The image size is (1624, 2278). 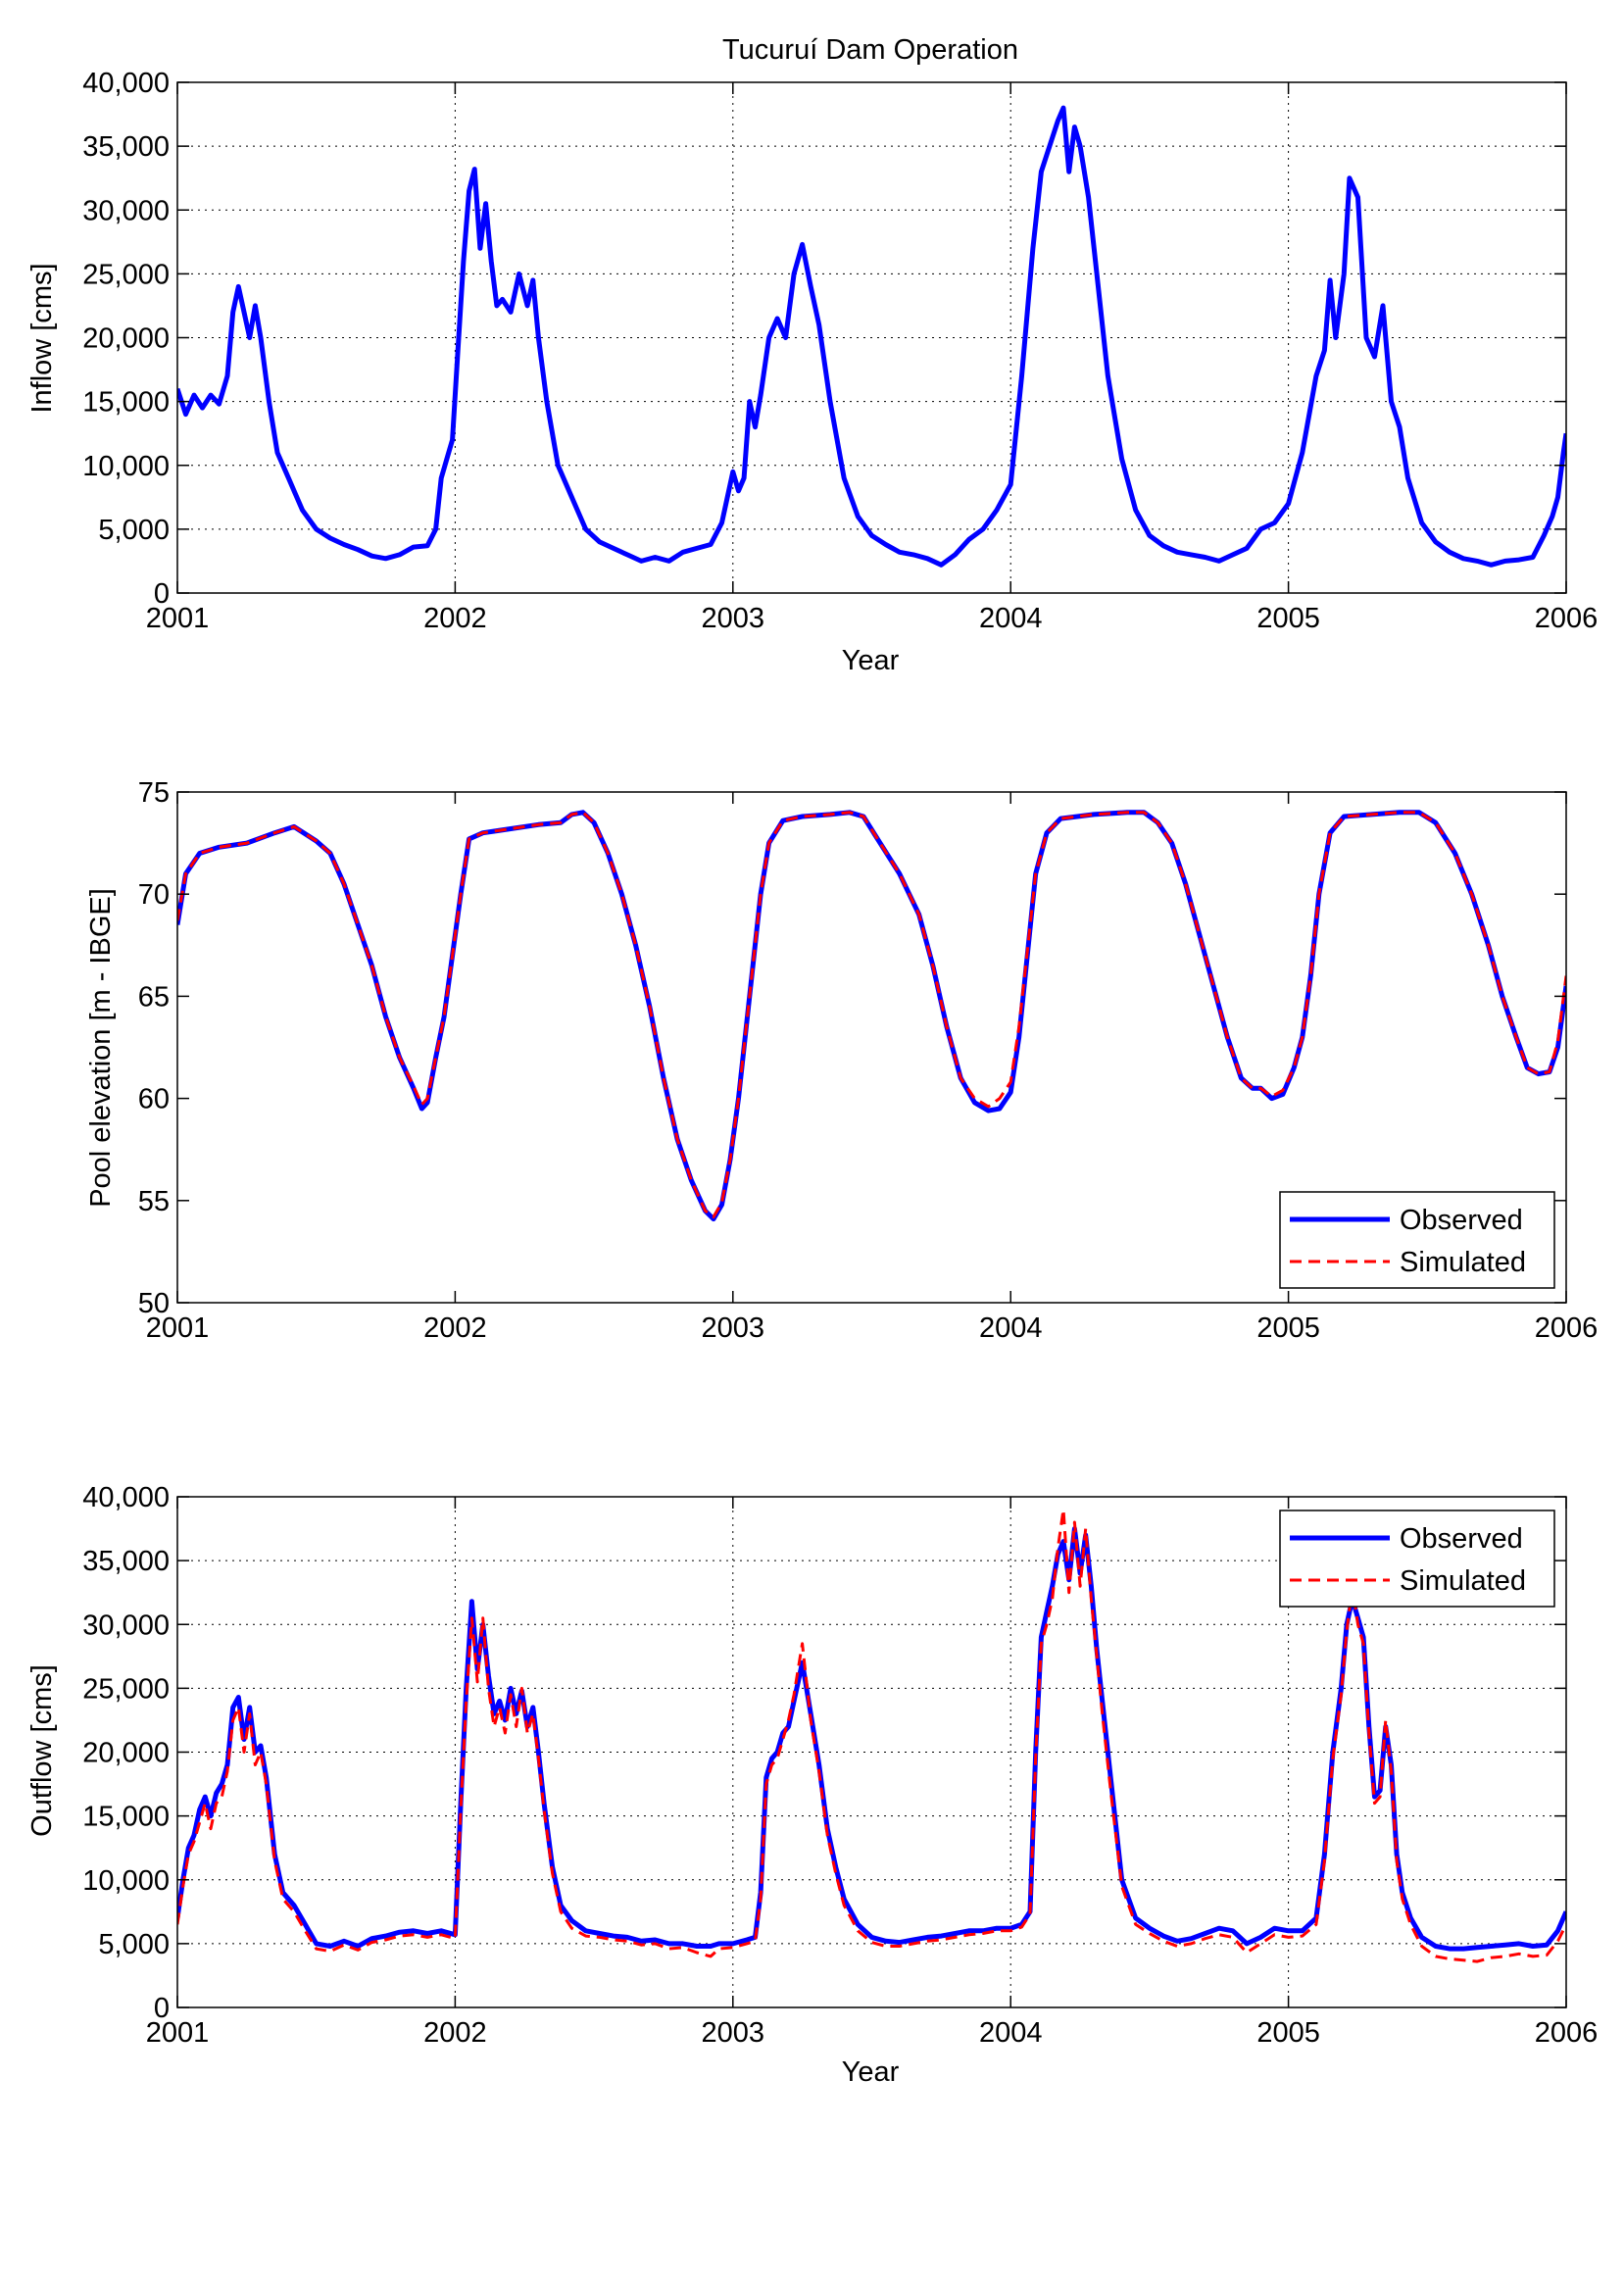 I want to click on chart-title: Tucuruí Dam Operation, so click(x=870, y=50).